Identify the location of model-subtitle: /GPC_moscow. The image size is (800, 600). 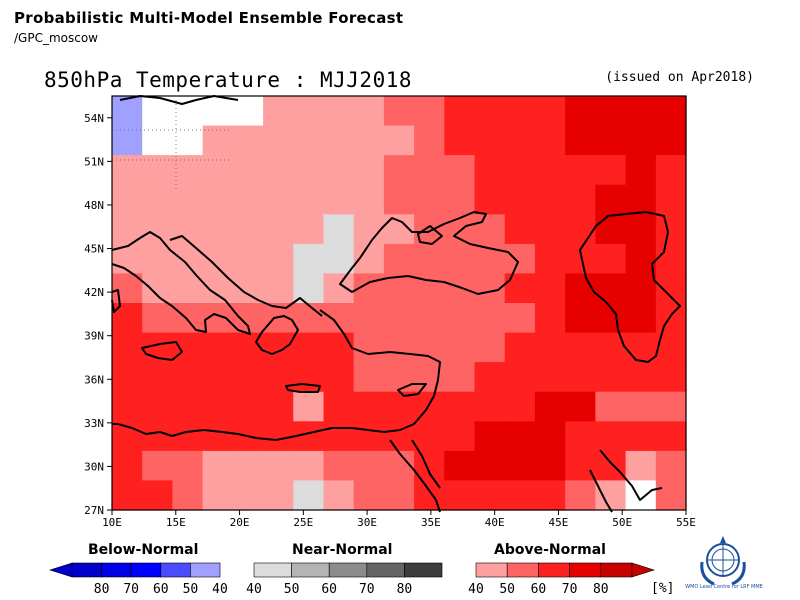
(56, 38).